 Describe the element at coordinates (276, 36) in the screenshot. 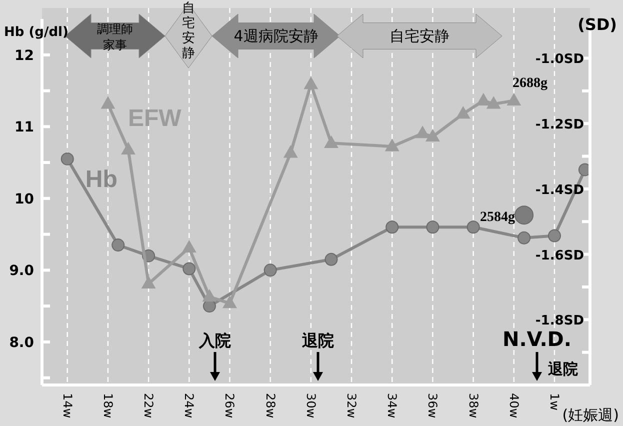

I see `annotation: 4週病院安静` at that location.